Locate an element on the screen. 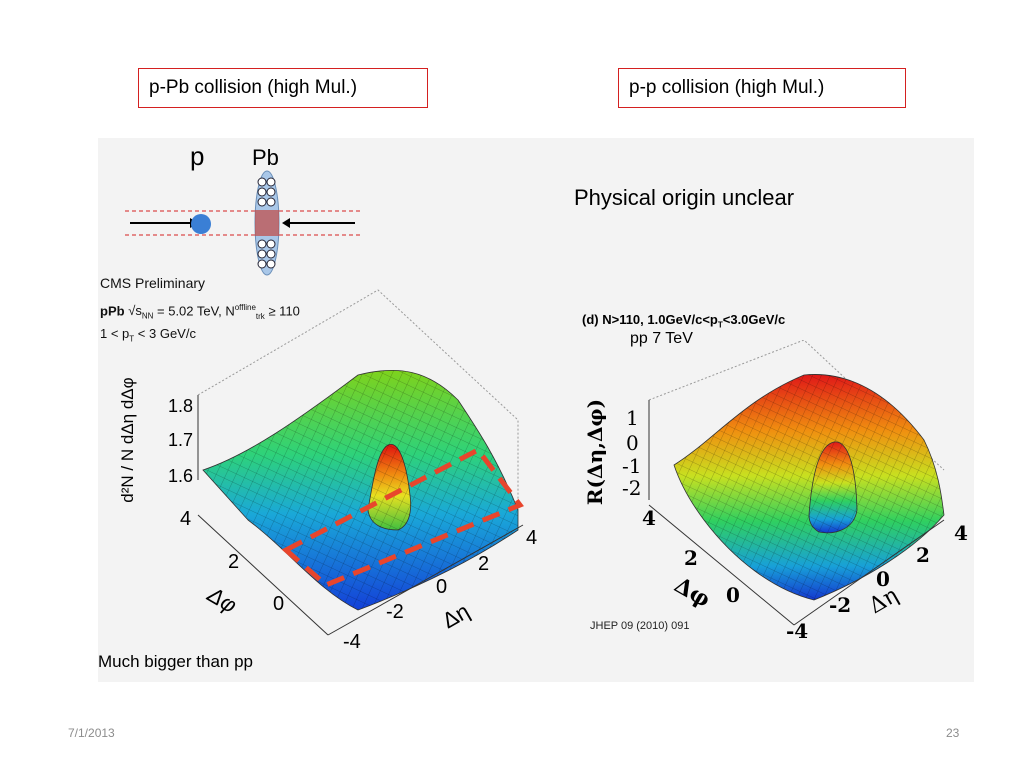 This screenshot has height=768, width=1024. left-phi-tick-2: 2 is located at coordinates (233, 562).